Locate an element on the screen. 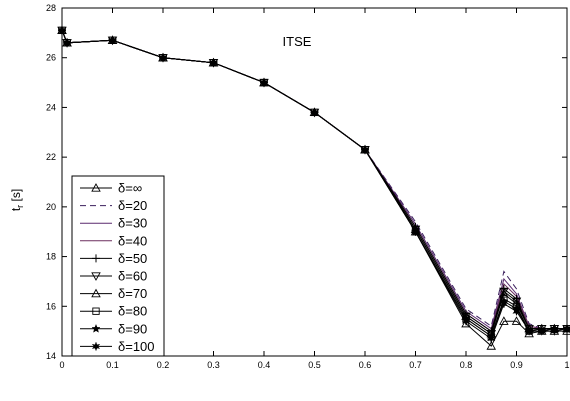  legend-item: δ=100 is located at coordinates (117, 346).